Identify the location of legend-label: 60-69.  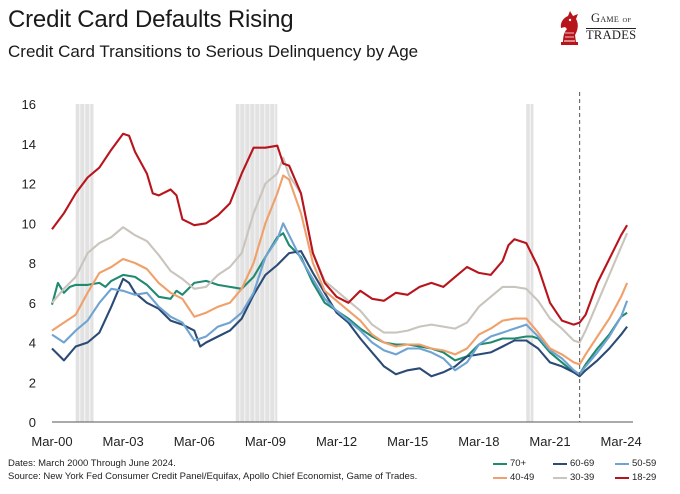
(582, 463).